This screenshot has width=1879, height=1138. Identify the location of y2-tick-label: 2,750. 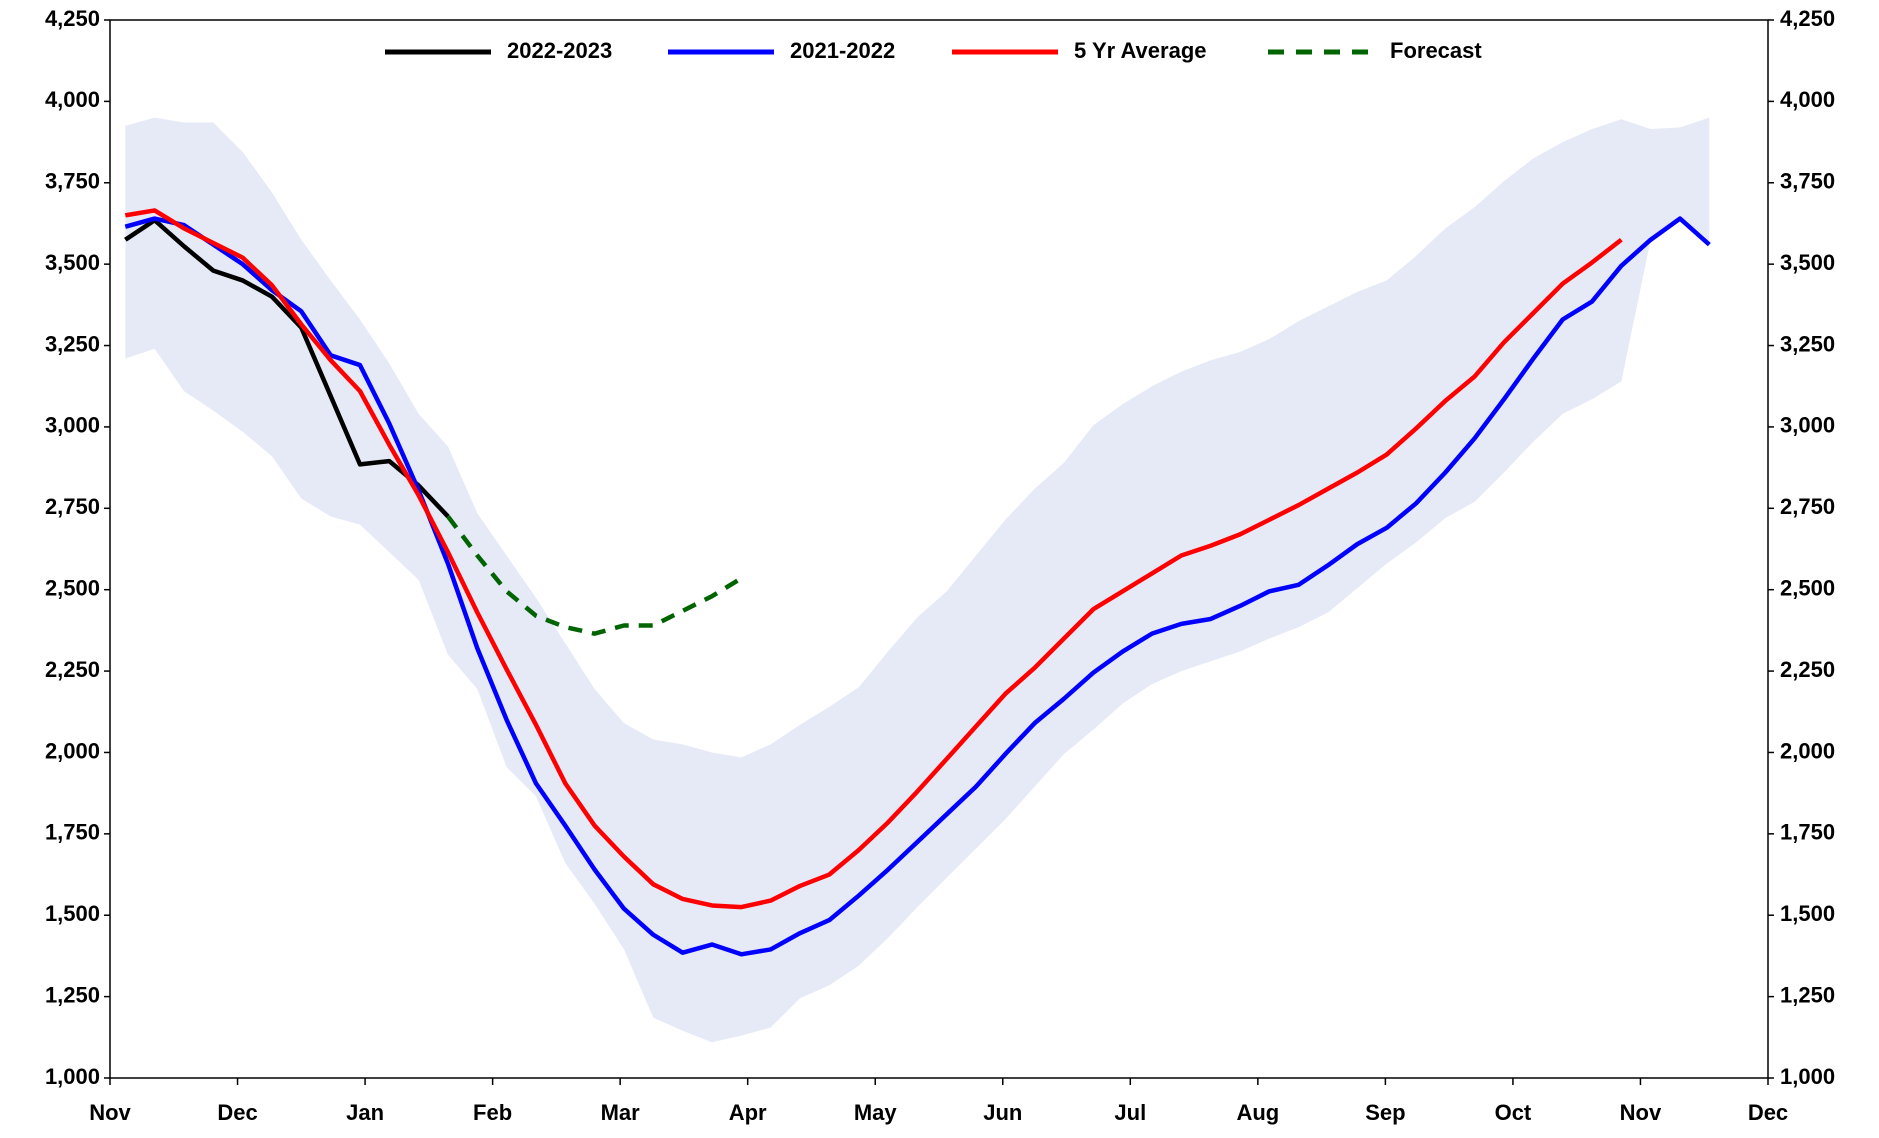
(1807, 506).